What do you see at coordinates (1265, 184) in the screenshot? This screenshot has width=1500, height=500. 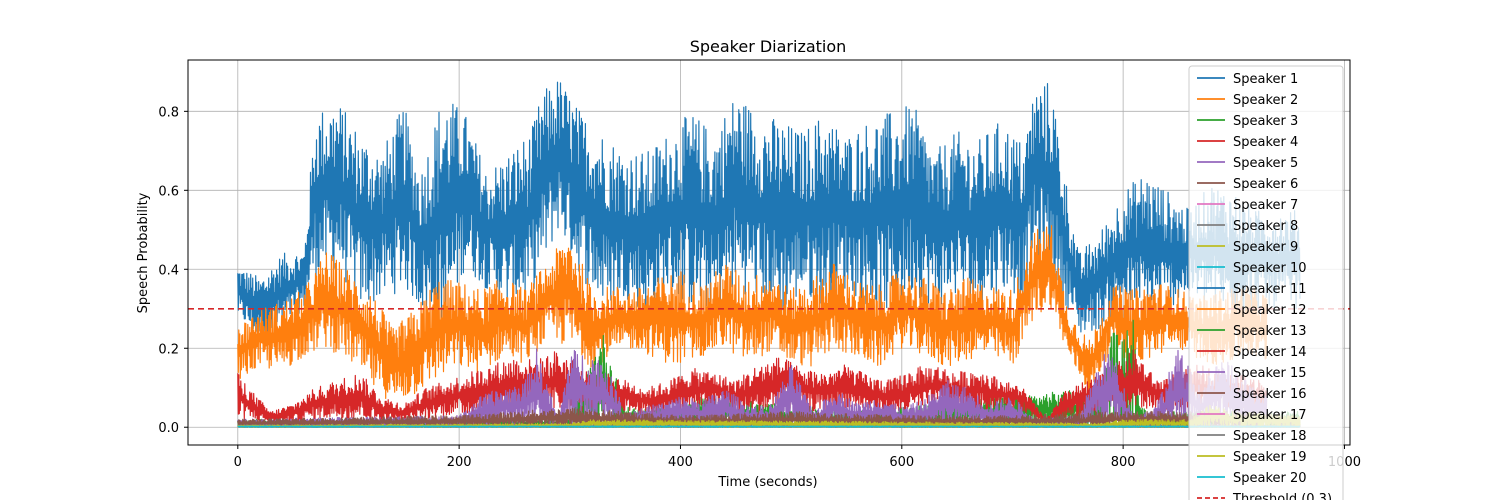 I see `legend-label: Speaker 6` at bounding box center [1265, 184].